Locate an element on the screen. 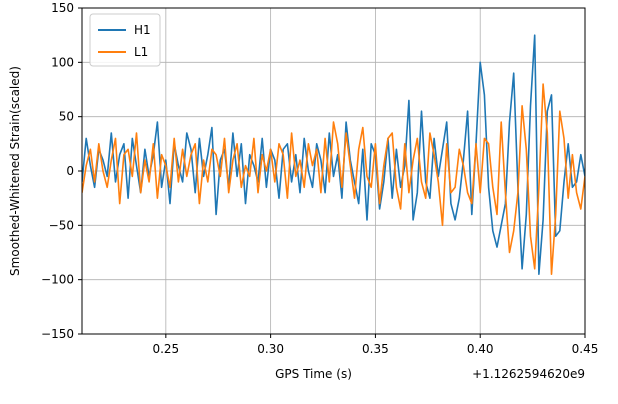 The height and width of the screenshot is (404, 618). y-tick-label: 150 is located at coordinates (62, 8).